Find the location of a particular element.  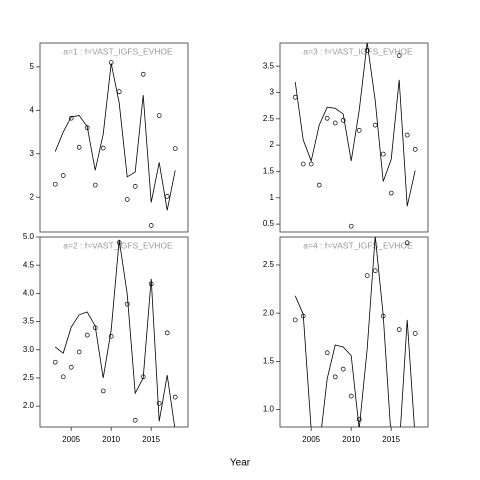

y-tick-label: 1.0 is located at coordinates (269, 409).